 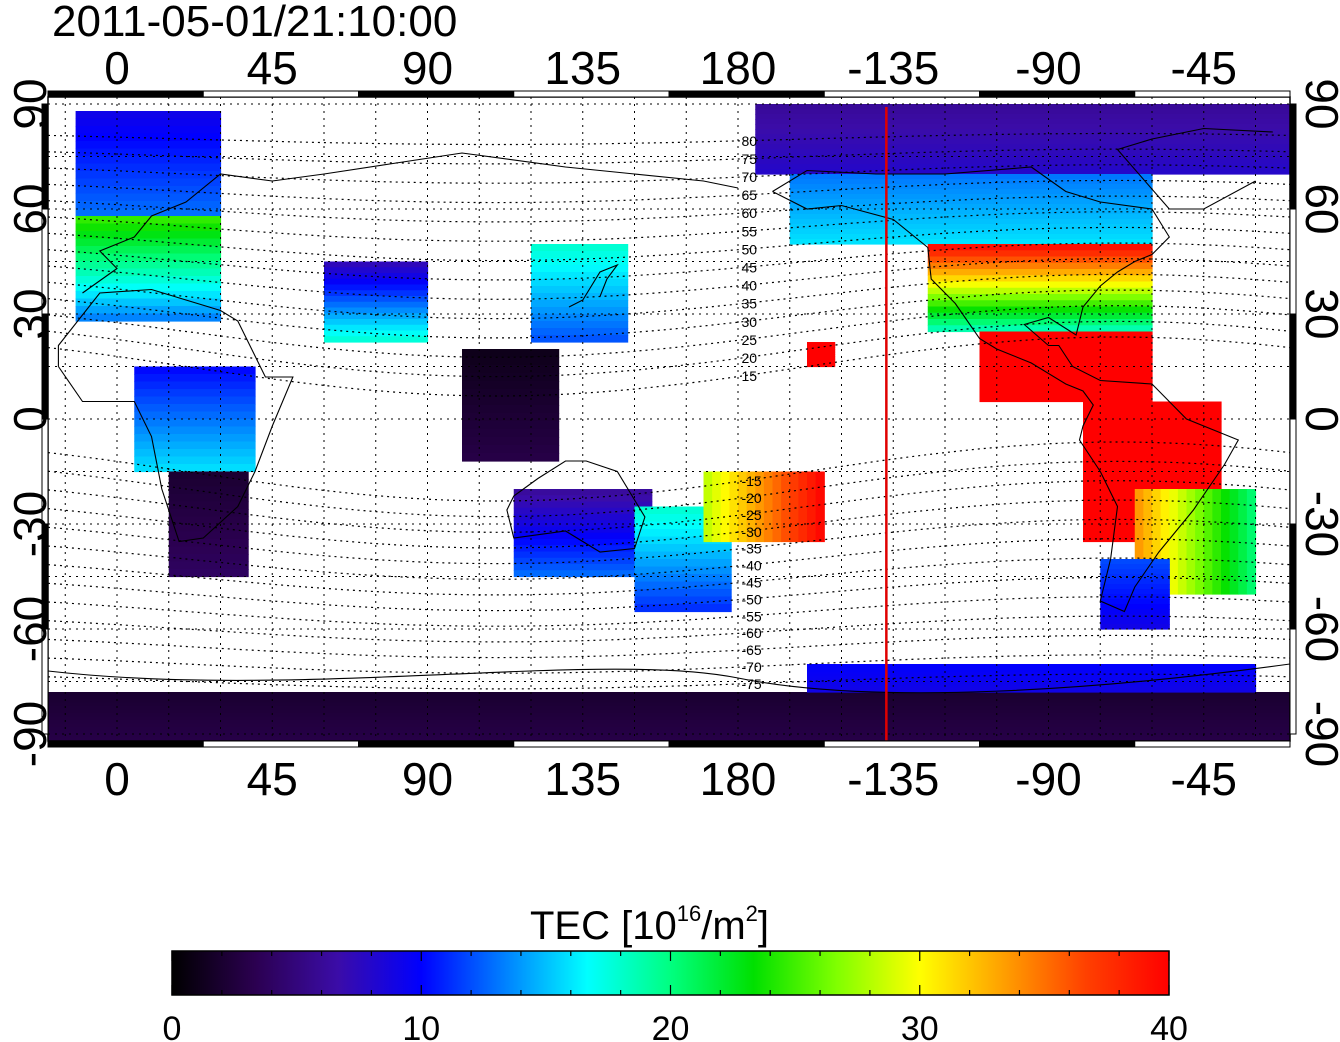 What do you see at coordinates (749, 304) in the screenshot?
I see `contour-label: 35` at bounding box center [749, 304].